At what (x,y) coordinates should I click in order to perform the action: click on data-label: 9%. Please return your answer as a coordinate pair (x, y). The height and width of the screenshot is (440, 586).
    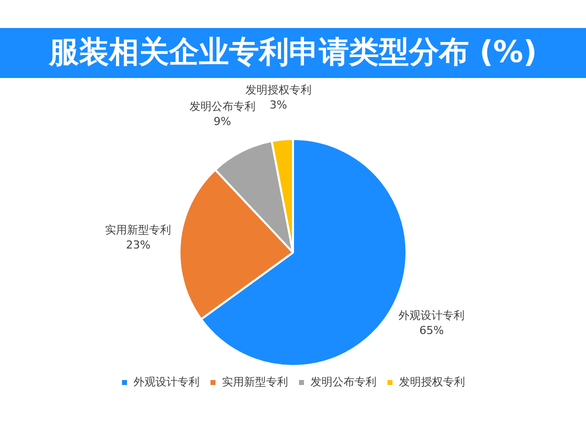
    Looking at the image, I should click on (223, 121).